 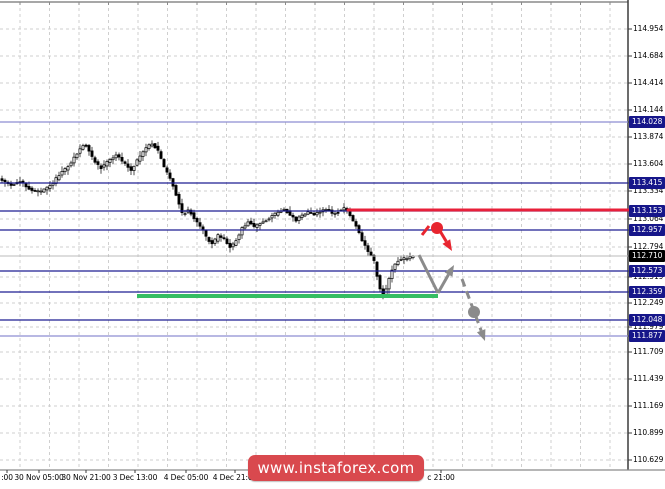 I want to click on grid-price-label: 112.249, so click(x=648, y=302).